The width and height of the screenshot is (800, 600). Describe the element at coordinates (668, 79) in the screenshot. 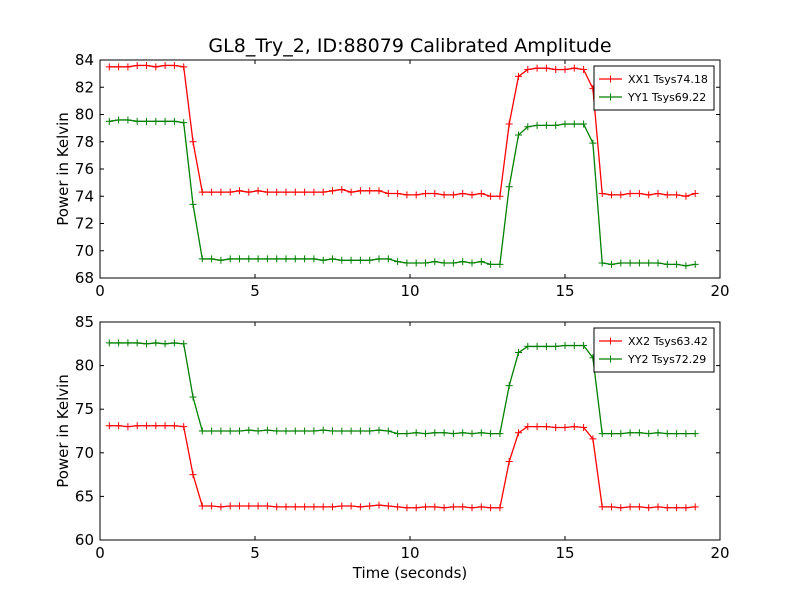

I see `top-legend-label-1: XX1 Tsys74.18` at that location.